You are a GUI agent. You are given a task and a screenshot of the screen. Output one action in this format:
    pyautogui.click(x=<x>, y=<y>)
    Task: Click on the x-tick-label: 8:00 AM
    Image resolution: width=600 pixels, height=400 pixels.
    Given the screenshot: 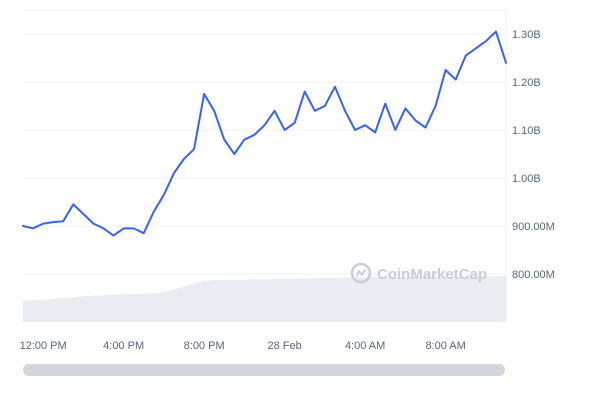 What is the action you would take?
    pyautogui.click(x=445, y=346)
    